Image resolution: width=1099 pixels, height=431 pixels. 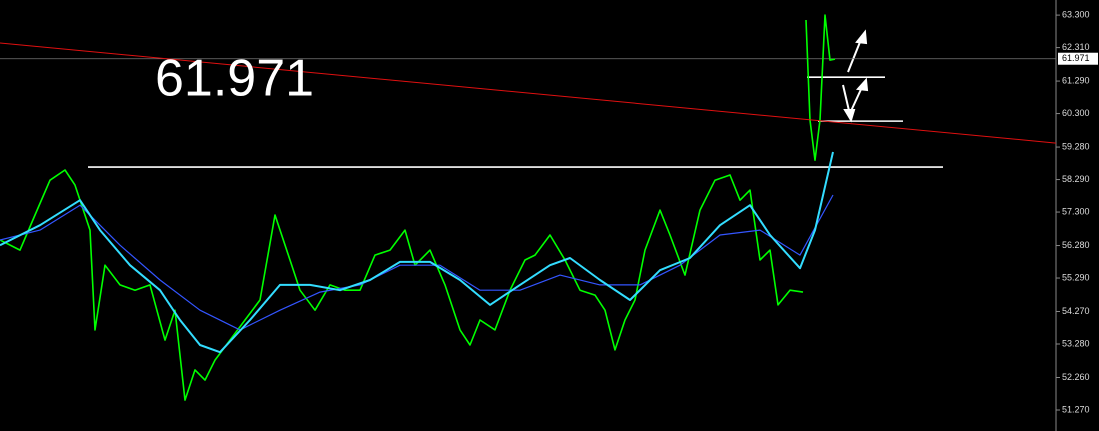 What do you see at coordinates (1076, 179) in the screenshot?
I see `y-tick-label: 58.290` at bounding box center [1076, 179].